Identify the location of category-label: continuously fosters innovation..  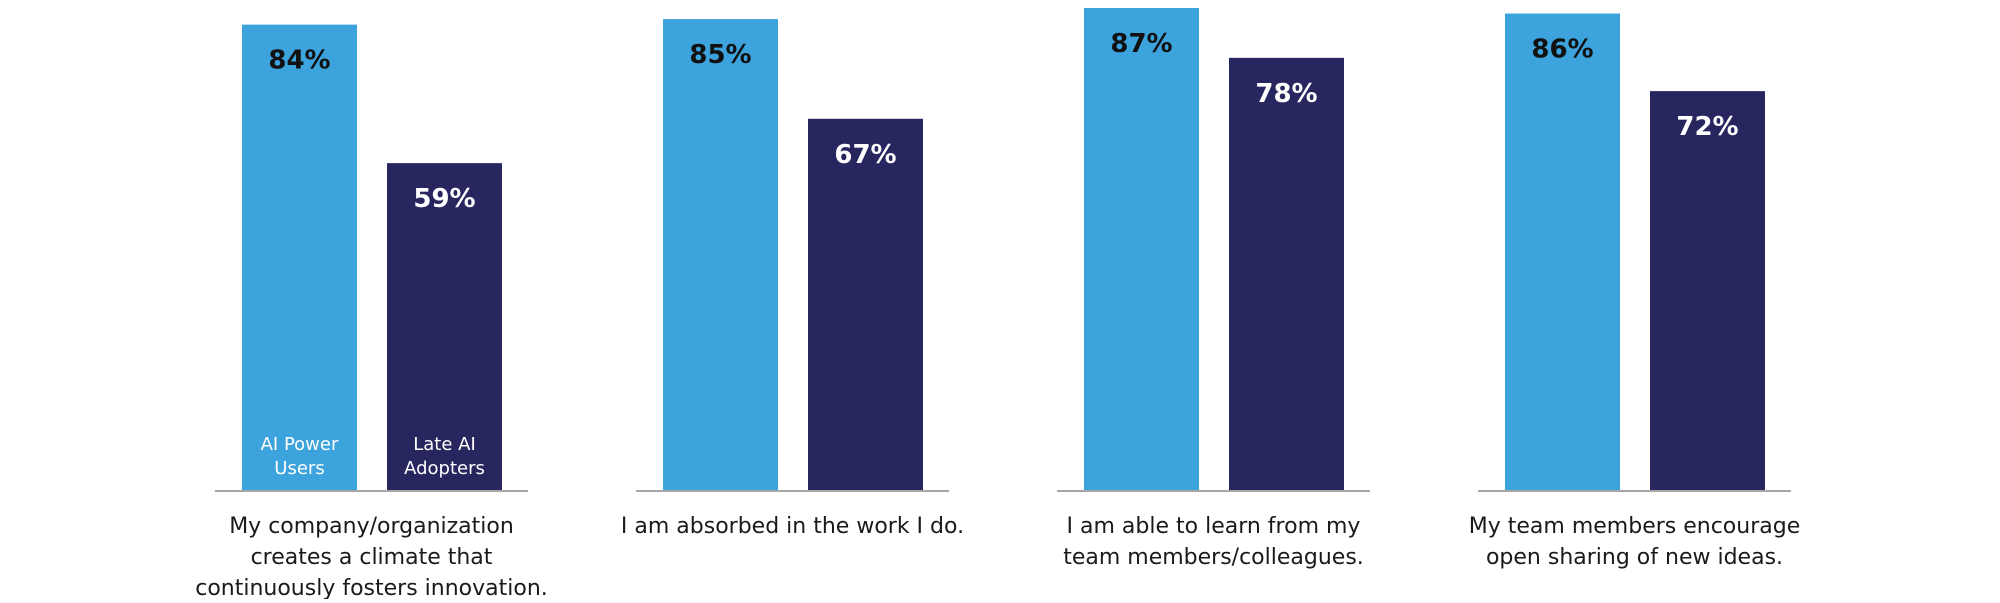
(371, 587).